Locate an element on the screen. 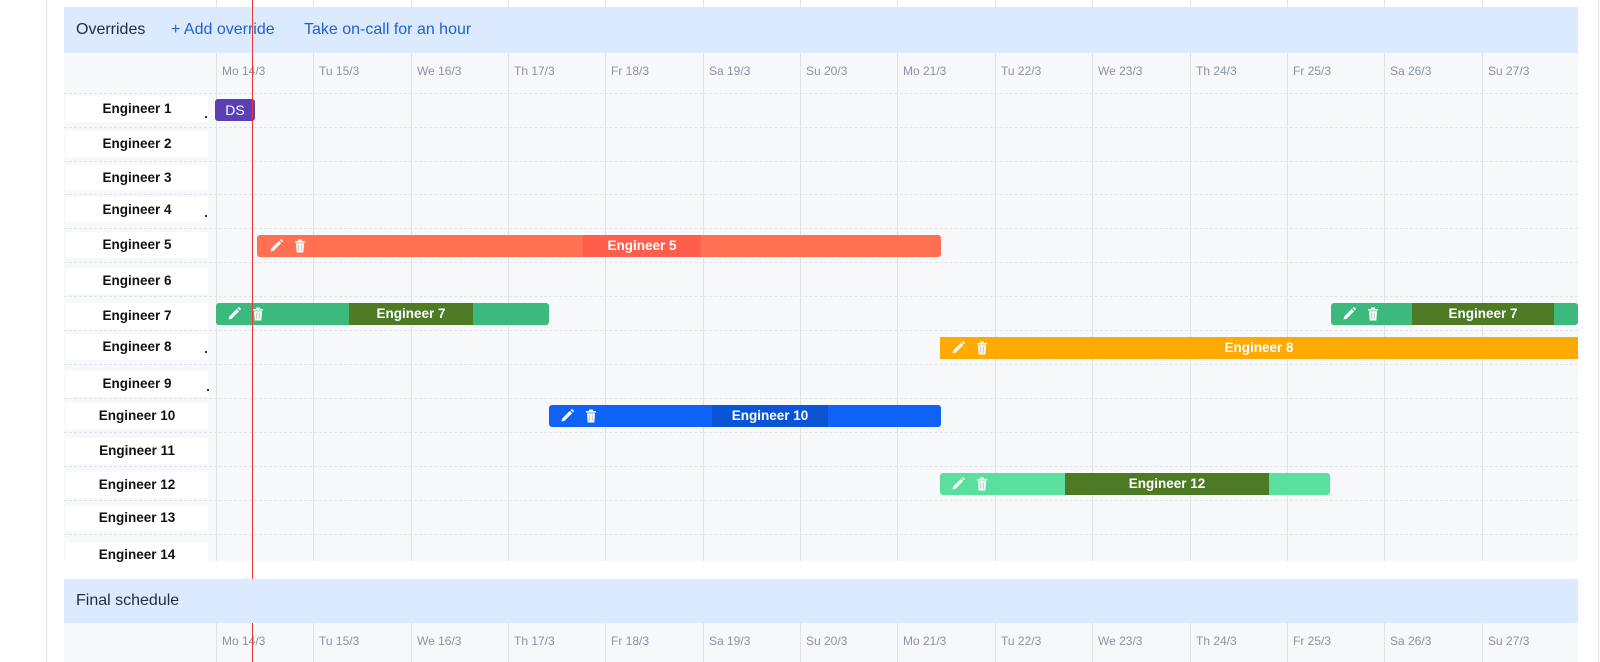  override-bar: Engineer 8 is located at coordinates (1259, 348).